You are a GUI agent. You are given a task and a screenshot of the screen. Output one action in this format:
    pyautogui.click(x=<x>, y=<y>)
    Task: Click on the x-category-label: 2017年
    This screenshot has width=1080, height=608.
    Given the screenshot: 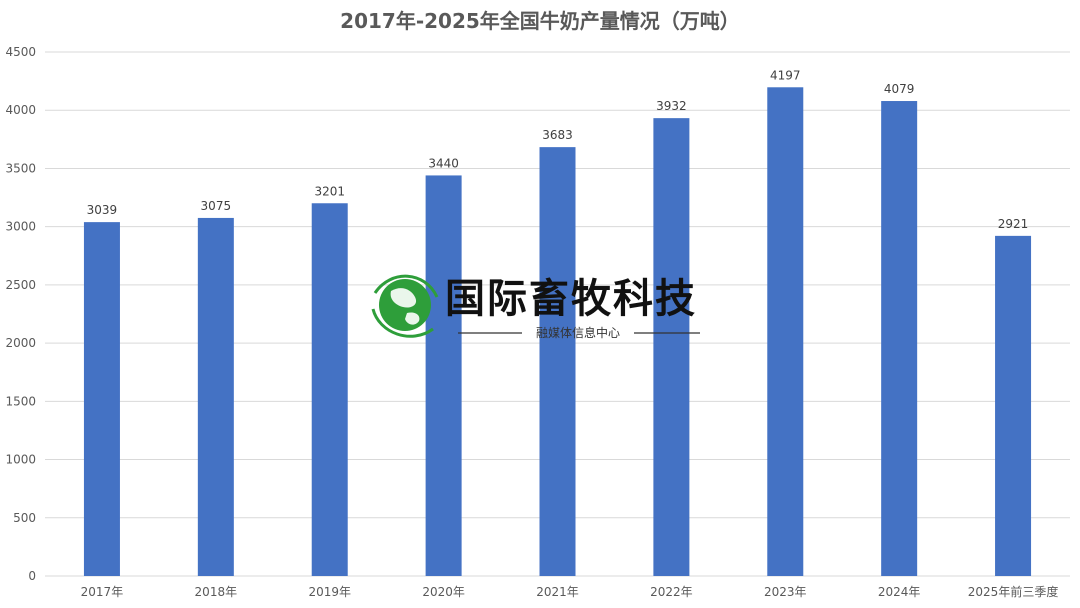 What is the action you would take?
    pyautogui.click(x=102, y=592)
    